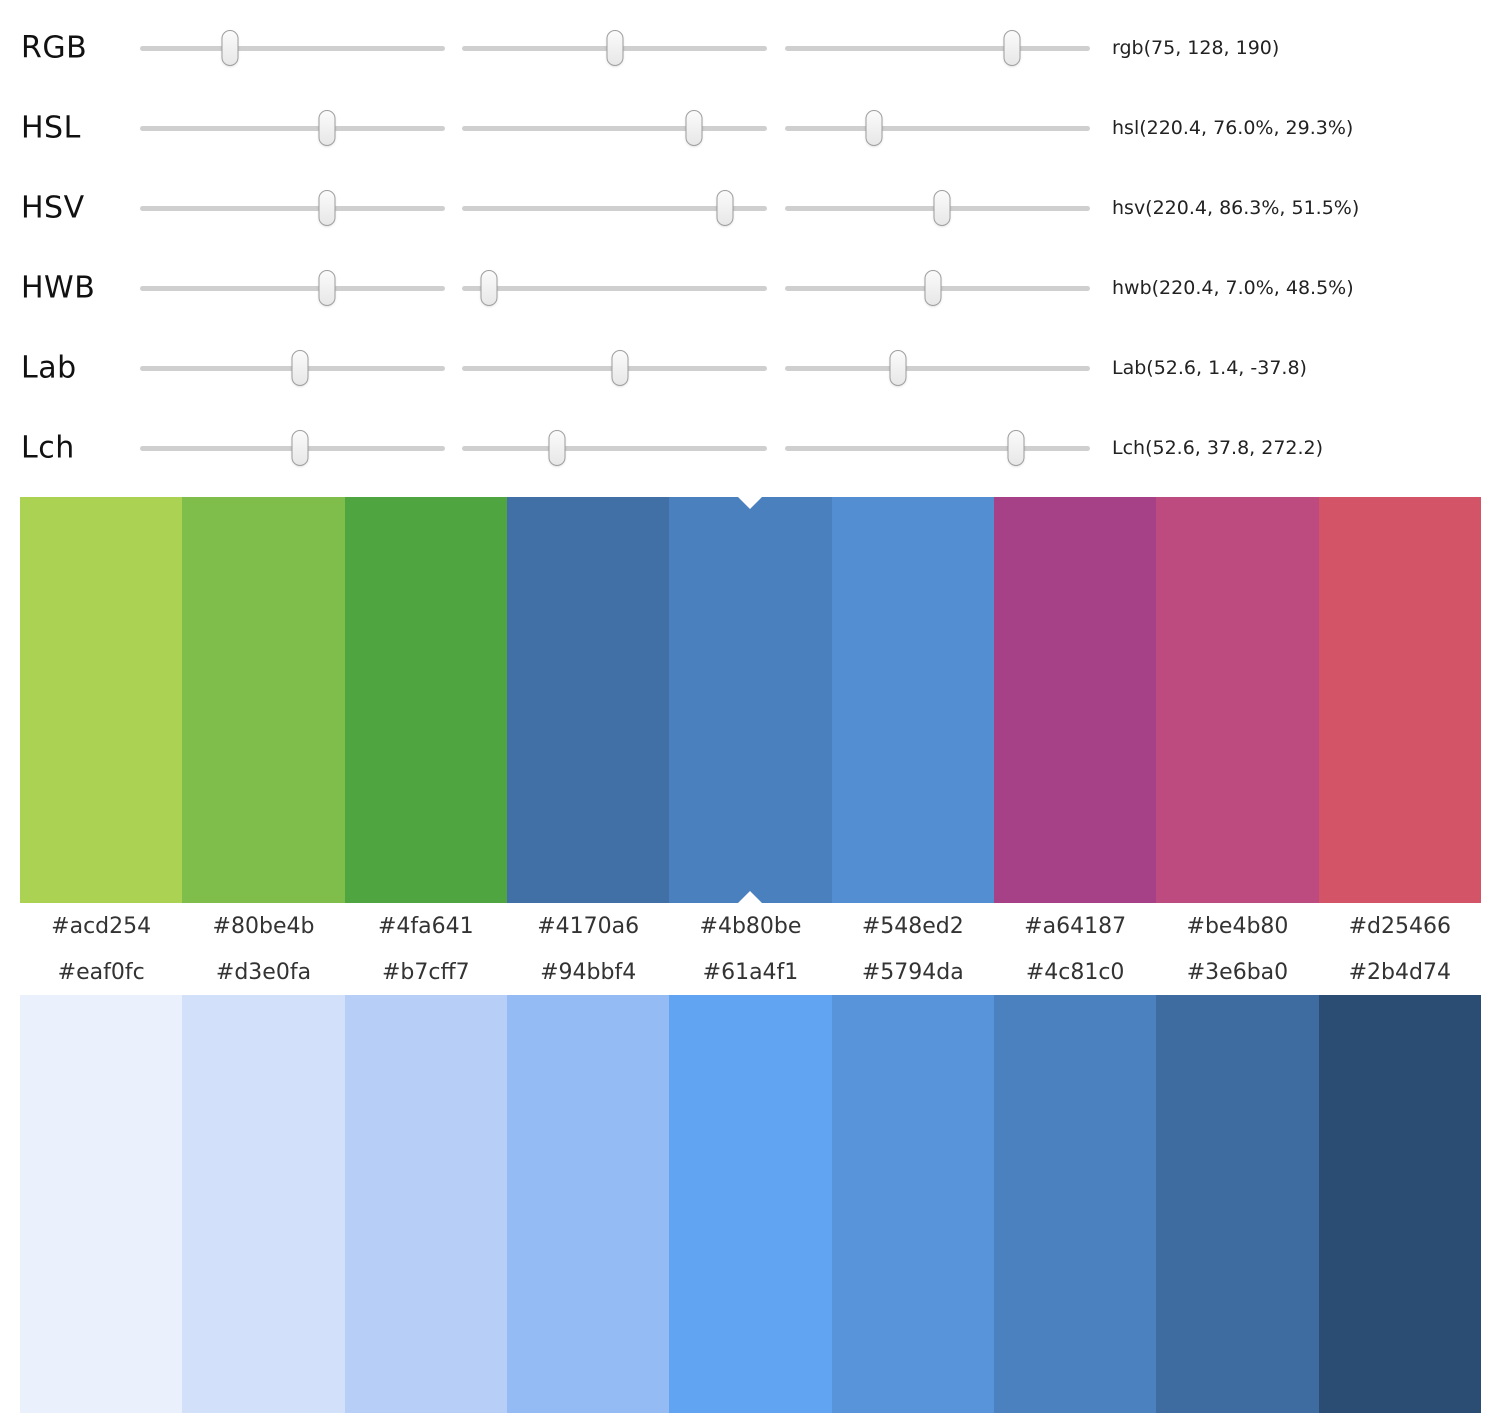 This screenshot has height=1415, width=1501. Describe the element at coordinates (1233, 288) in the screenshot. I see `hwb-value: hwb(220.4, 7.0%, 48.5%)` at that location.